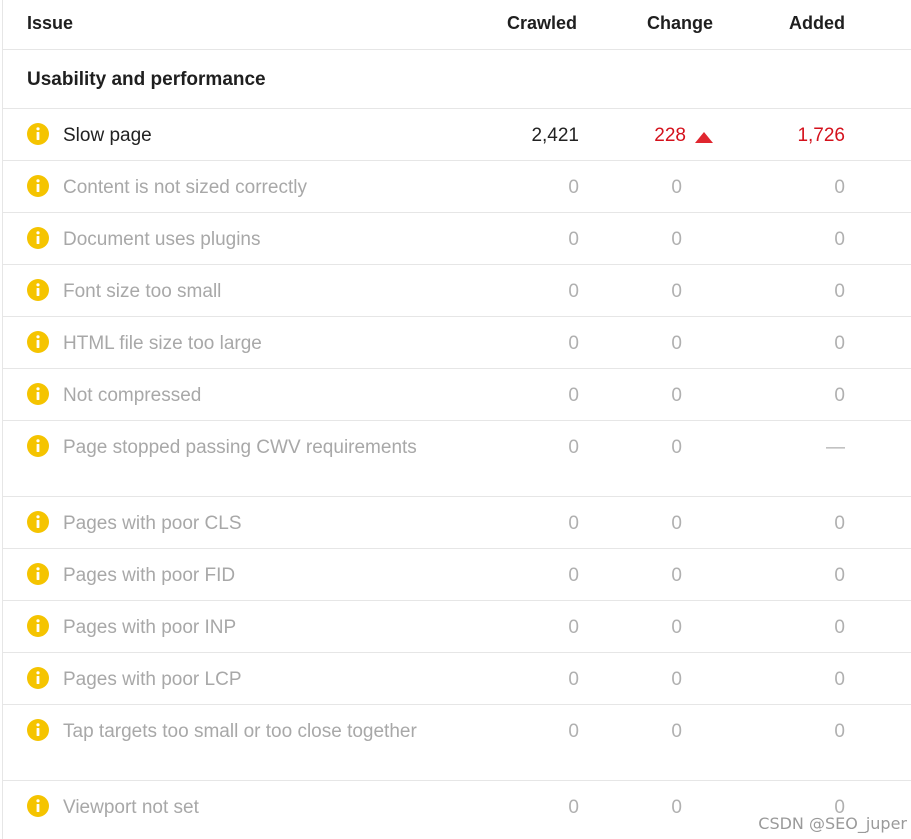 This screenshot has width=911, height=839. Describe the element at coordinates (240, 447) in the screenshot. I see `issue-name-link: Page stopped passing CWV requirements` at that location.